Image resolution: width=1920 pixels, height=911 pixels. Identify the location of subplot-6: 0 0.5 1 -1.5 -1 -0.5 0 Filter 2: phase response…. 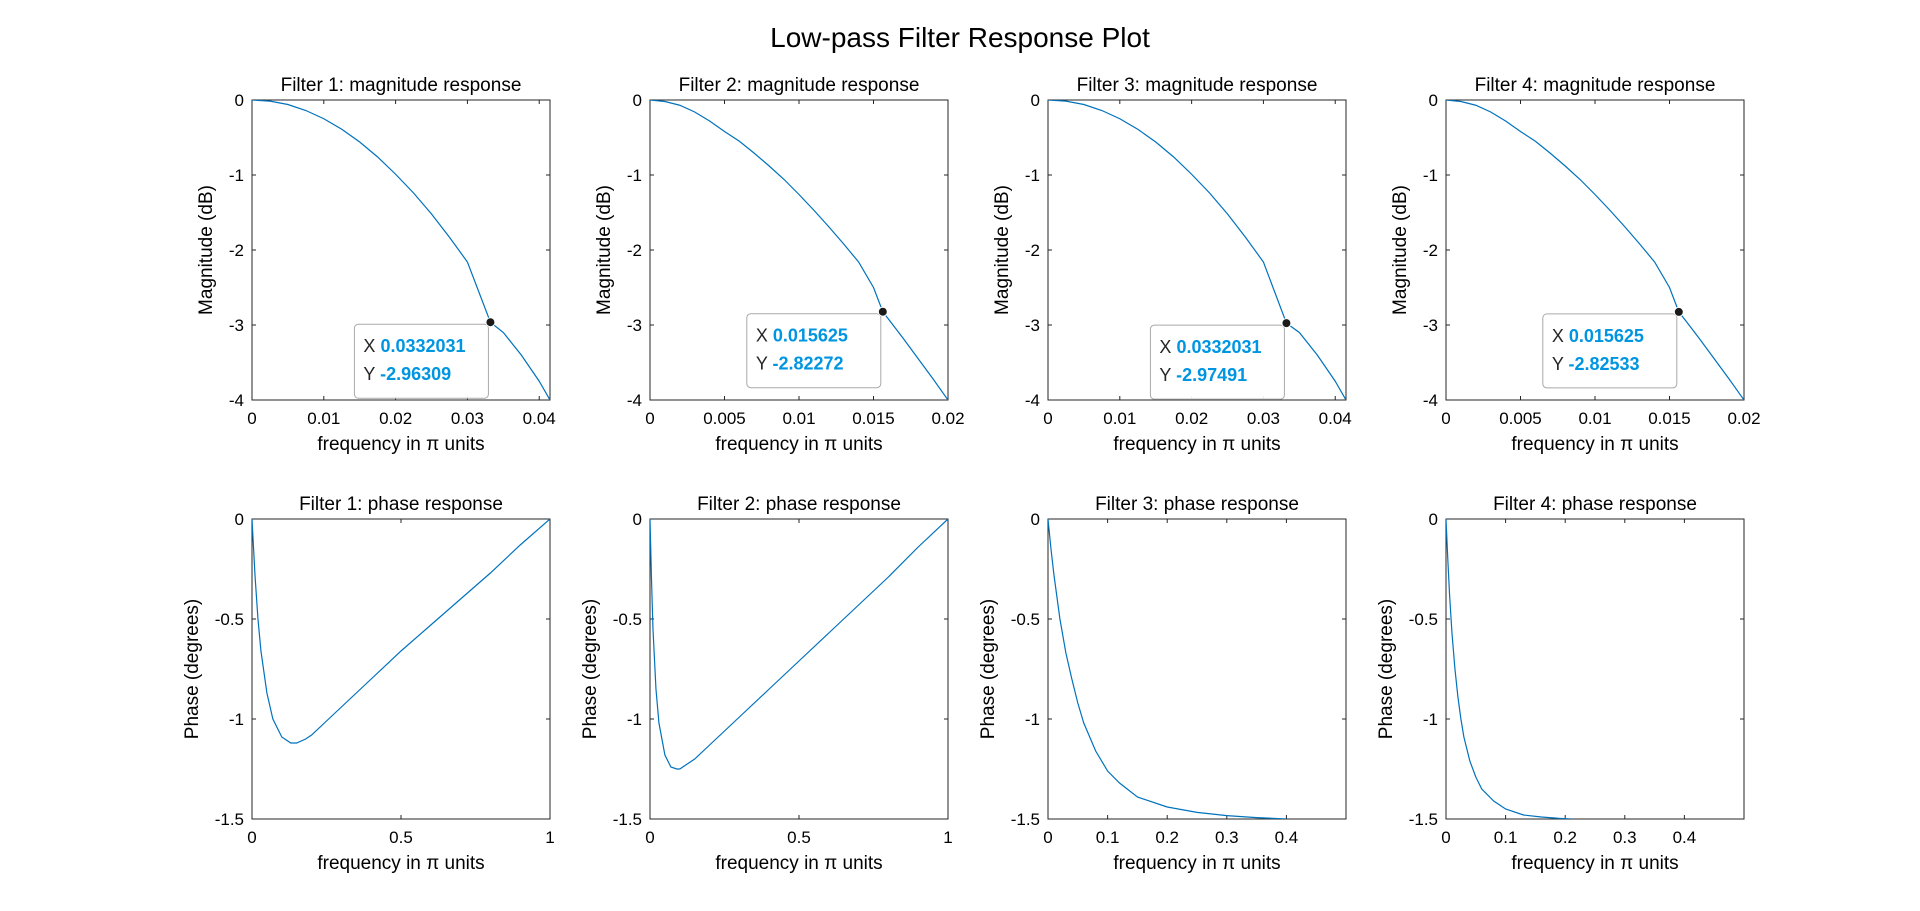
(766, 684).